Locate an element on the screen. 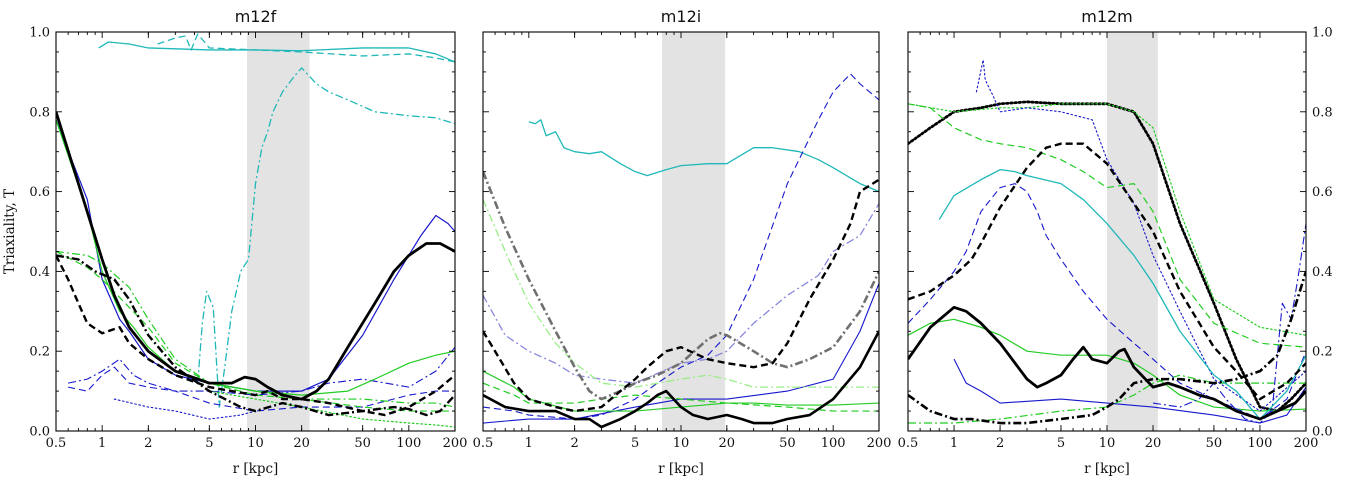 The image size is (1363, 483). panel-title: m12f is located at coordinates (256, 16).